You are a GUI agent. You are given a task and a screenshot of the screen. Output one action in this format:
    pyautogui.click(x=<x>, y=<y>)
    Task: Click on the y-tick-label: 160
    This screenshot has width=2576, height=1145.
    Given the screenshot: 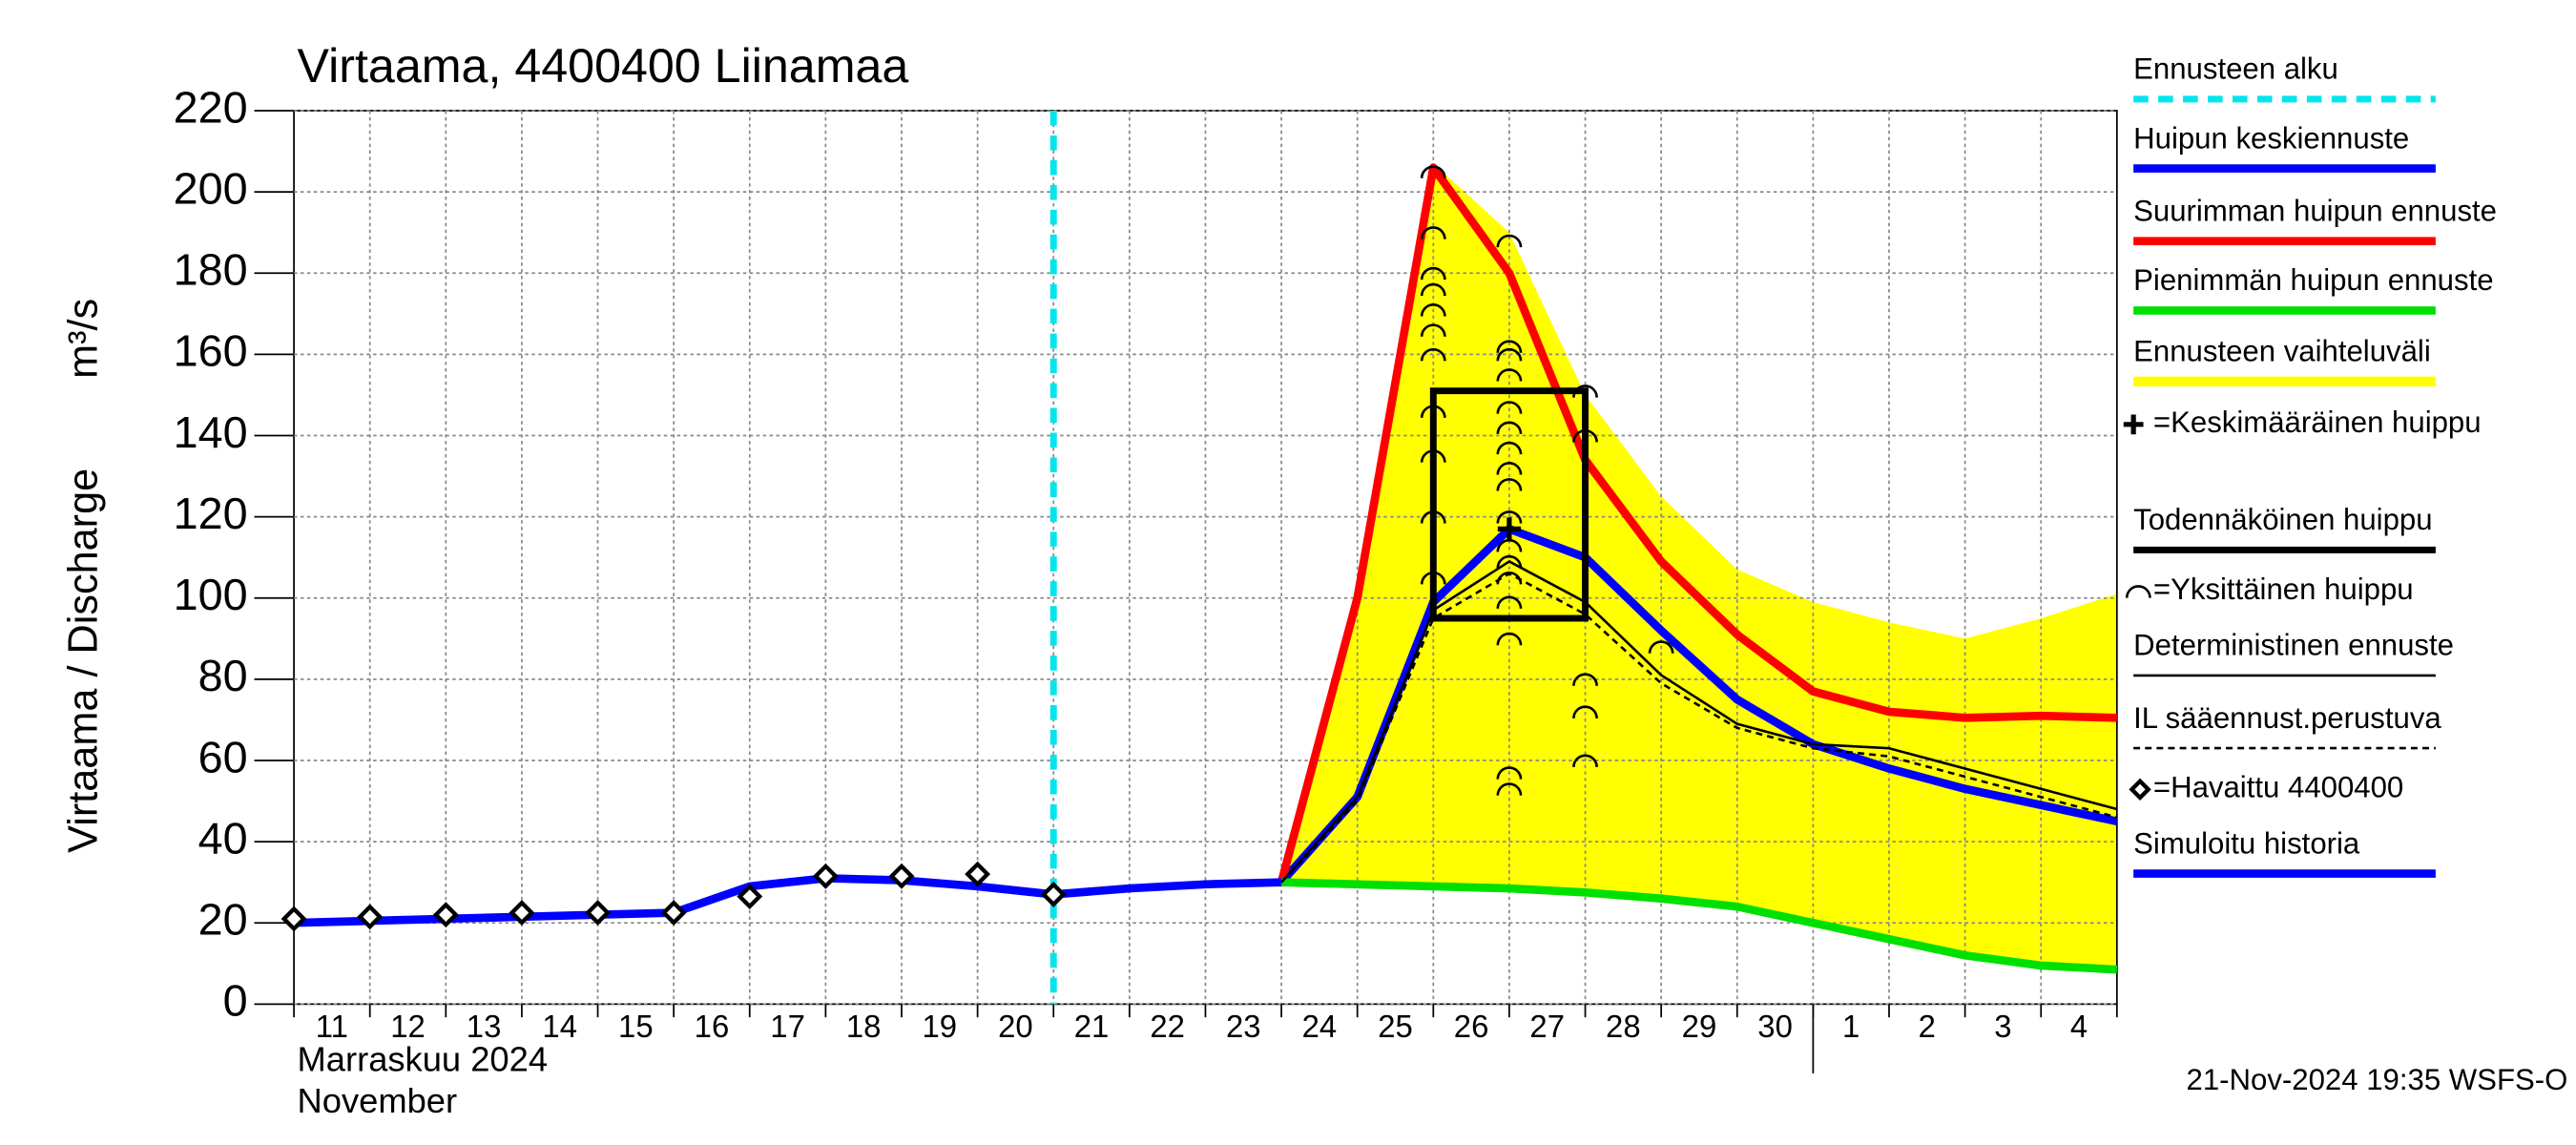 What is the action you would take?
    pyautogui.click(x=211, y=351)
    